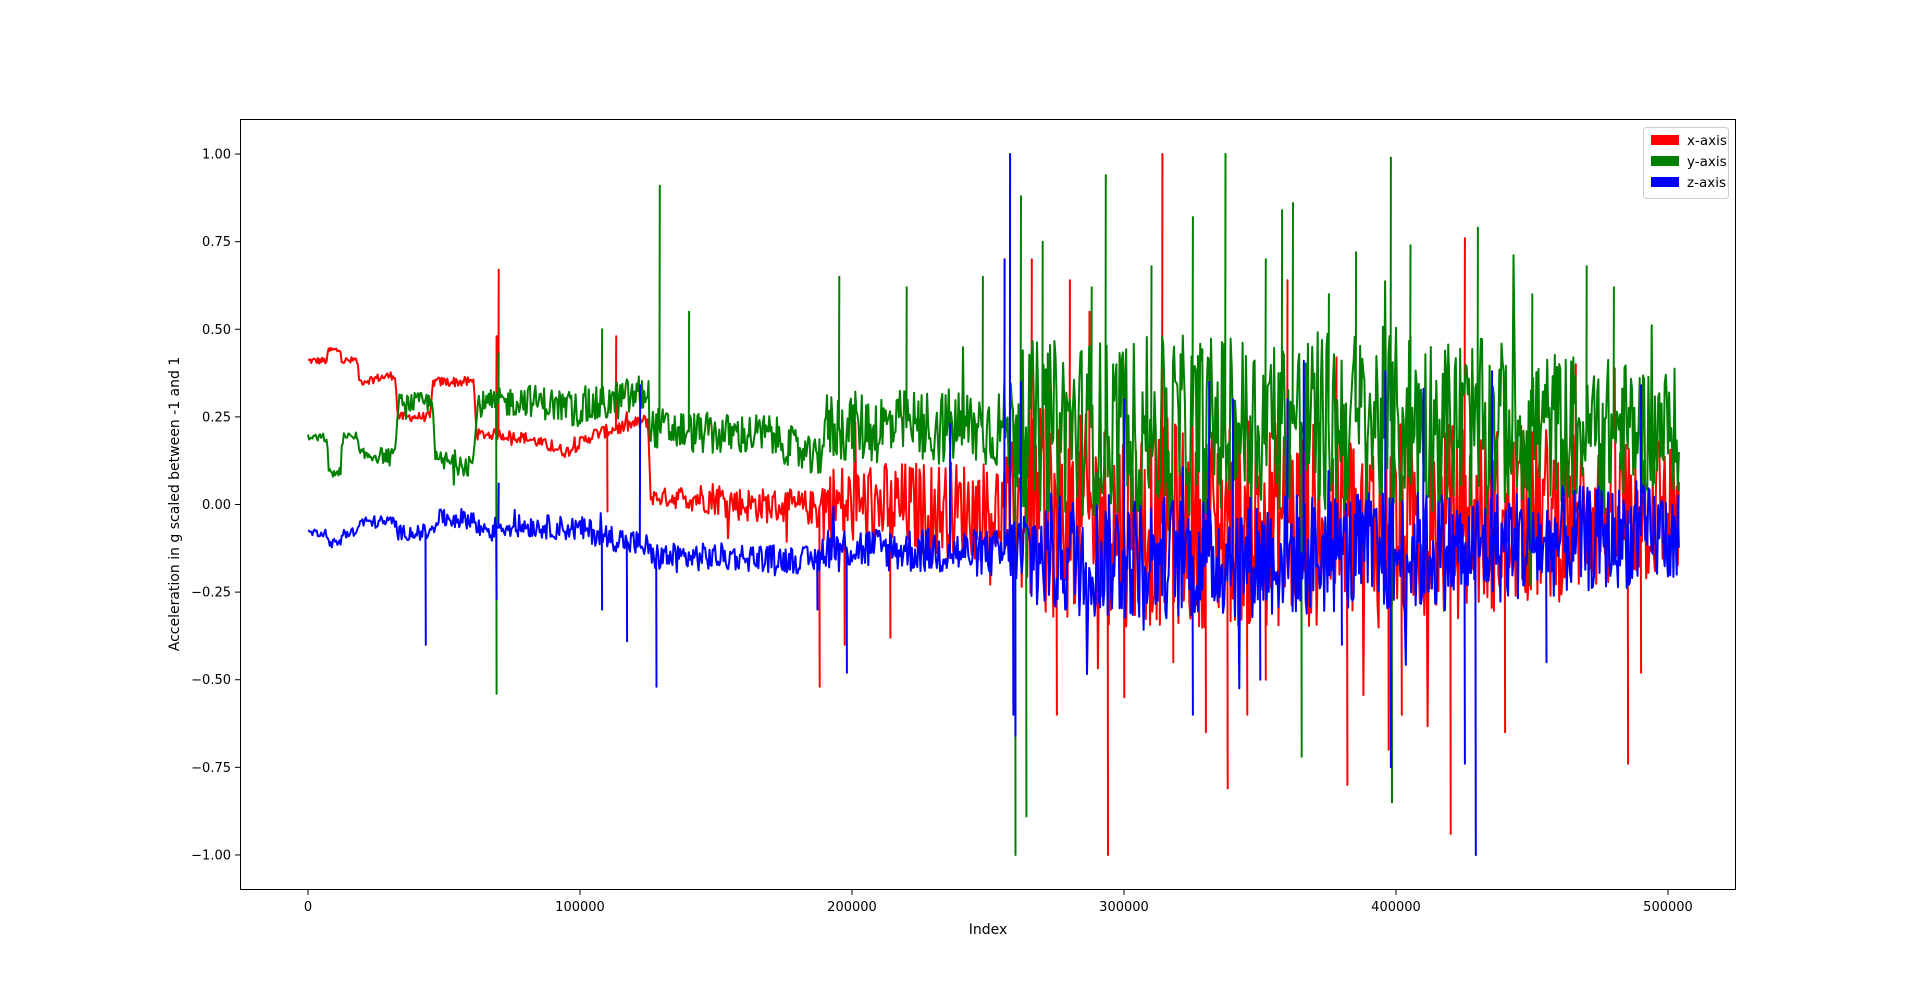 This screenshot has height=992, width=1920. What do you see at coordinates (216, 155) in the screenshot?
I see `y-tick-label: 1.00` at bounding box center [216, 155].